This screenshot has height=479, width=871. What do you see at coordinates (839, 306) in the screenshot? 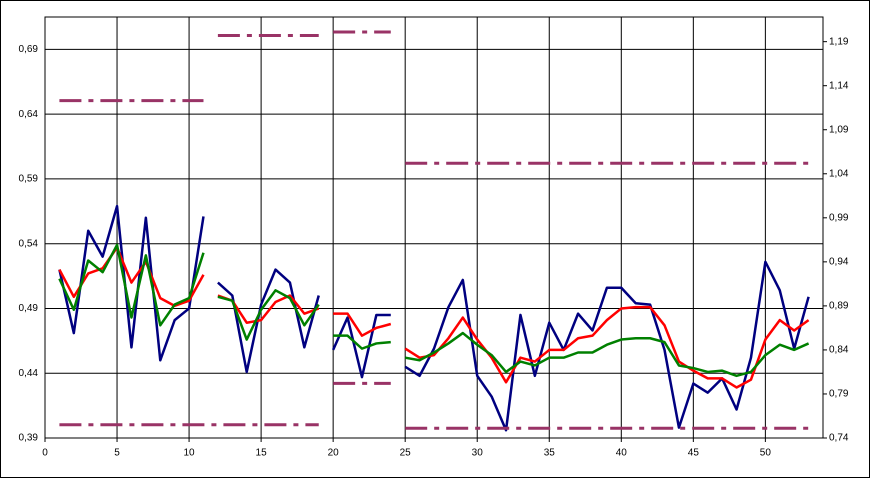
I see `y2-tick-label: 0,89` at bounding box center [839, 306].